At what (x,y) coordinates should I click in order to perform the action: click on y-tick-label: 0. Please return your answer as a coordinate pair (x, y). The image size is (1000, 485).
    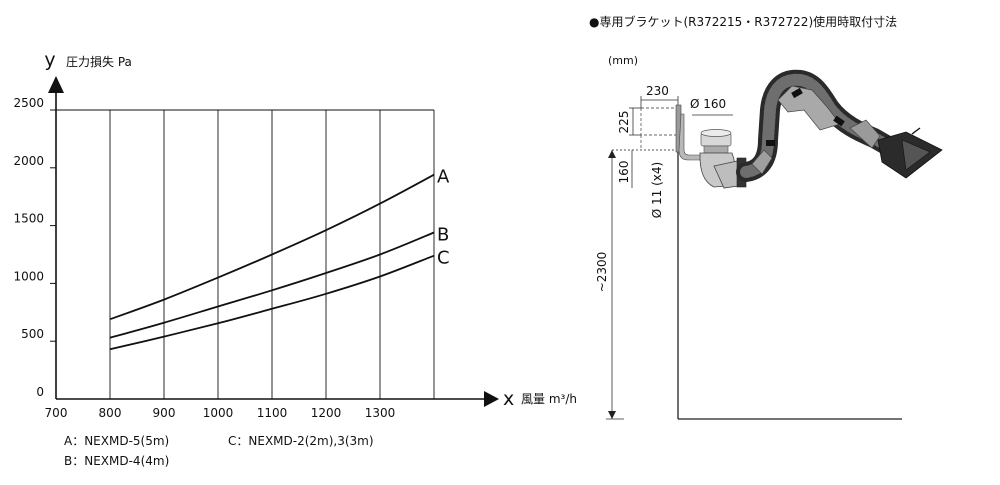
    Looking at the image, I should click on (40, 392).